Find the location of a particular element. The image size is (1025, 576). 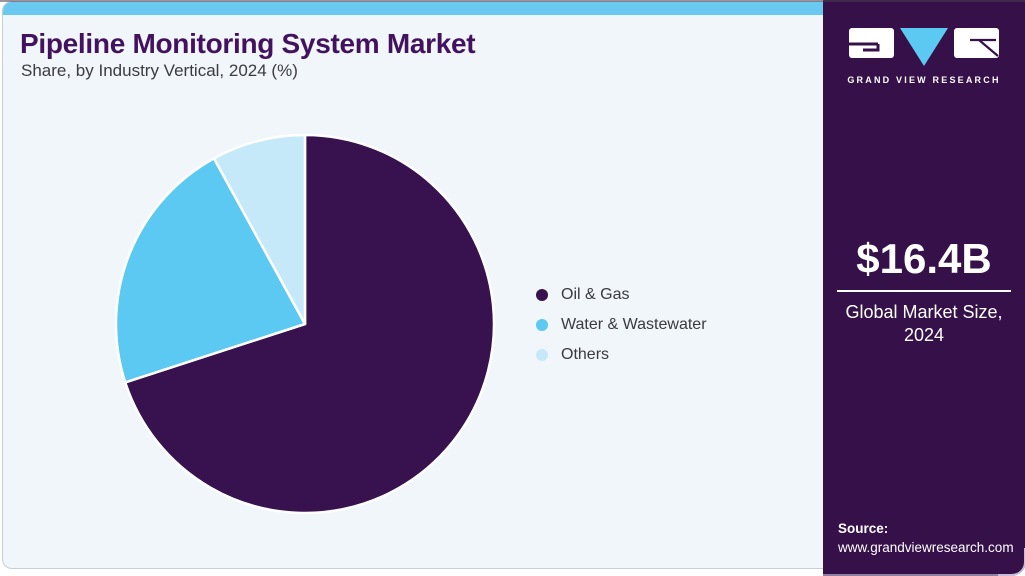

page-title: Pipeline Monitoring System Market is located at coordinates (248, 43).